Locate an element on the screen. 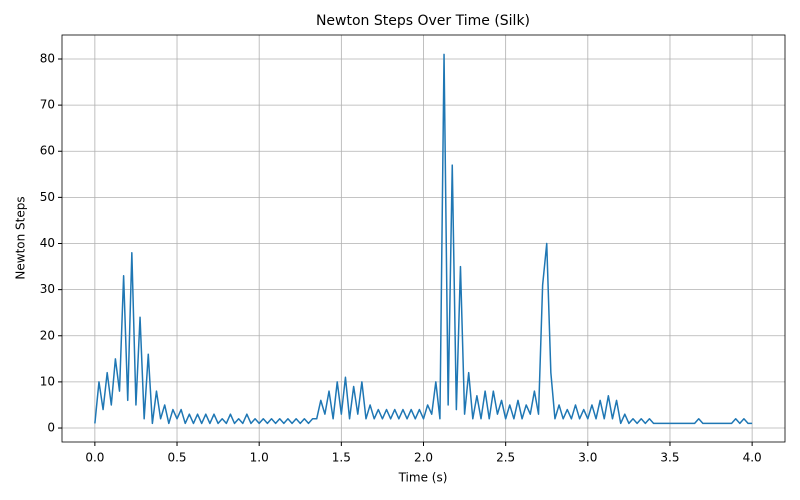  y-tick-label: 40 is located at coordinates (47, 243).